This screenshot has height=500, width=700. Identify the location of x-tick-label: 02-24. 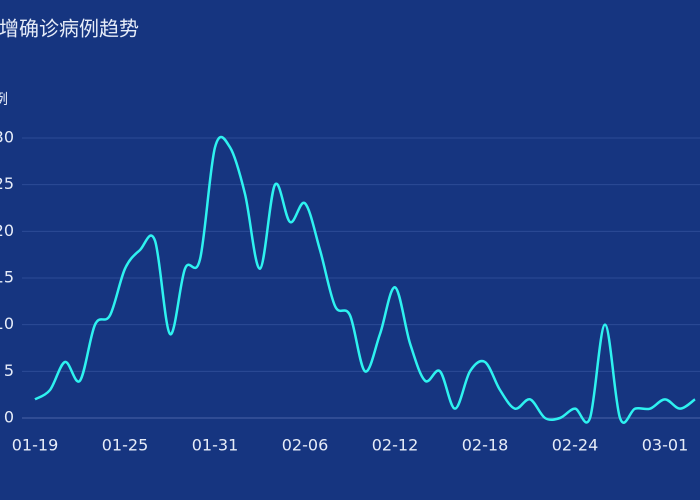
(575, 445).